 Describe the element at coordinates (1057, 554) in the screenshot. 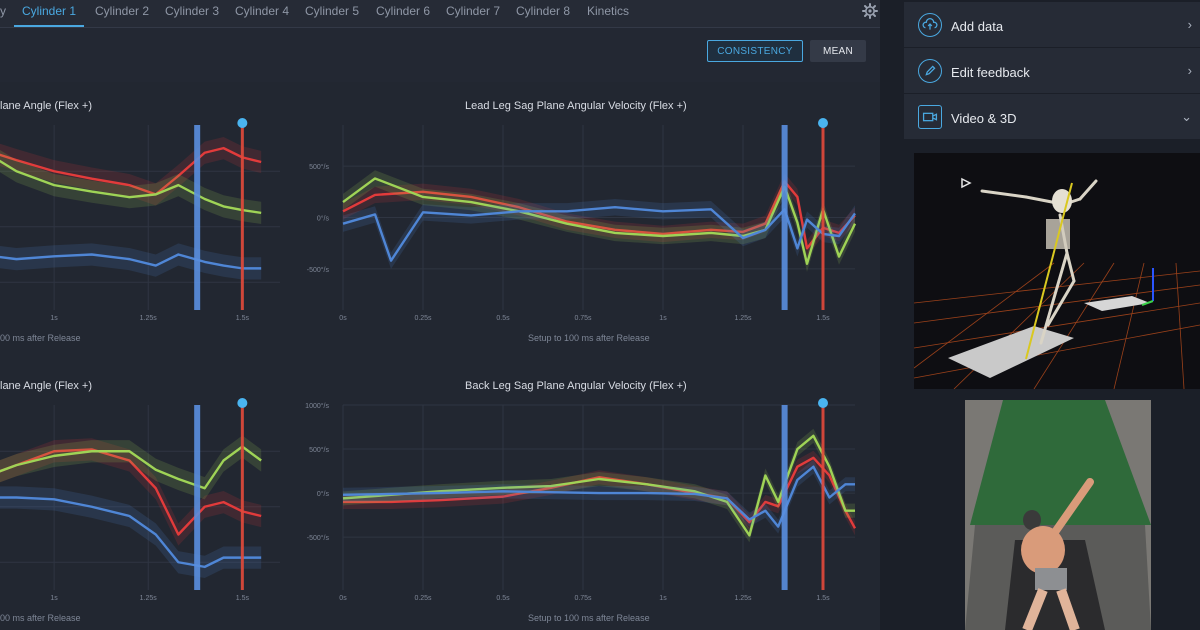

I see `pitcher-figure` at that location.